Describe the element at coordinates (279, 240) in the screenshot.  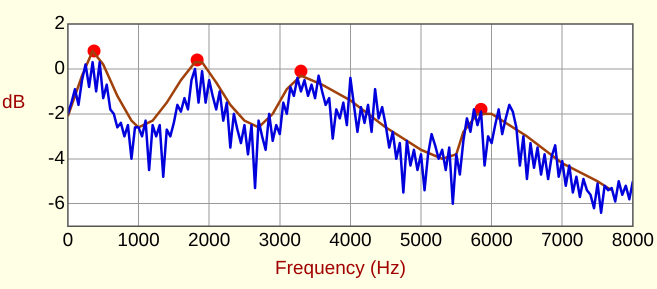
I see `x-tick-label: 3000` at that location.